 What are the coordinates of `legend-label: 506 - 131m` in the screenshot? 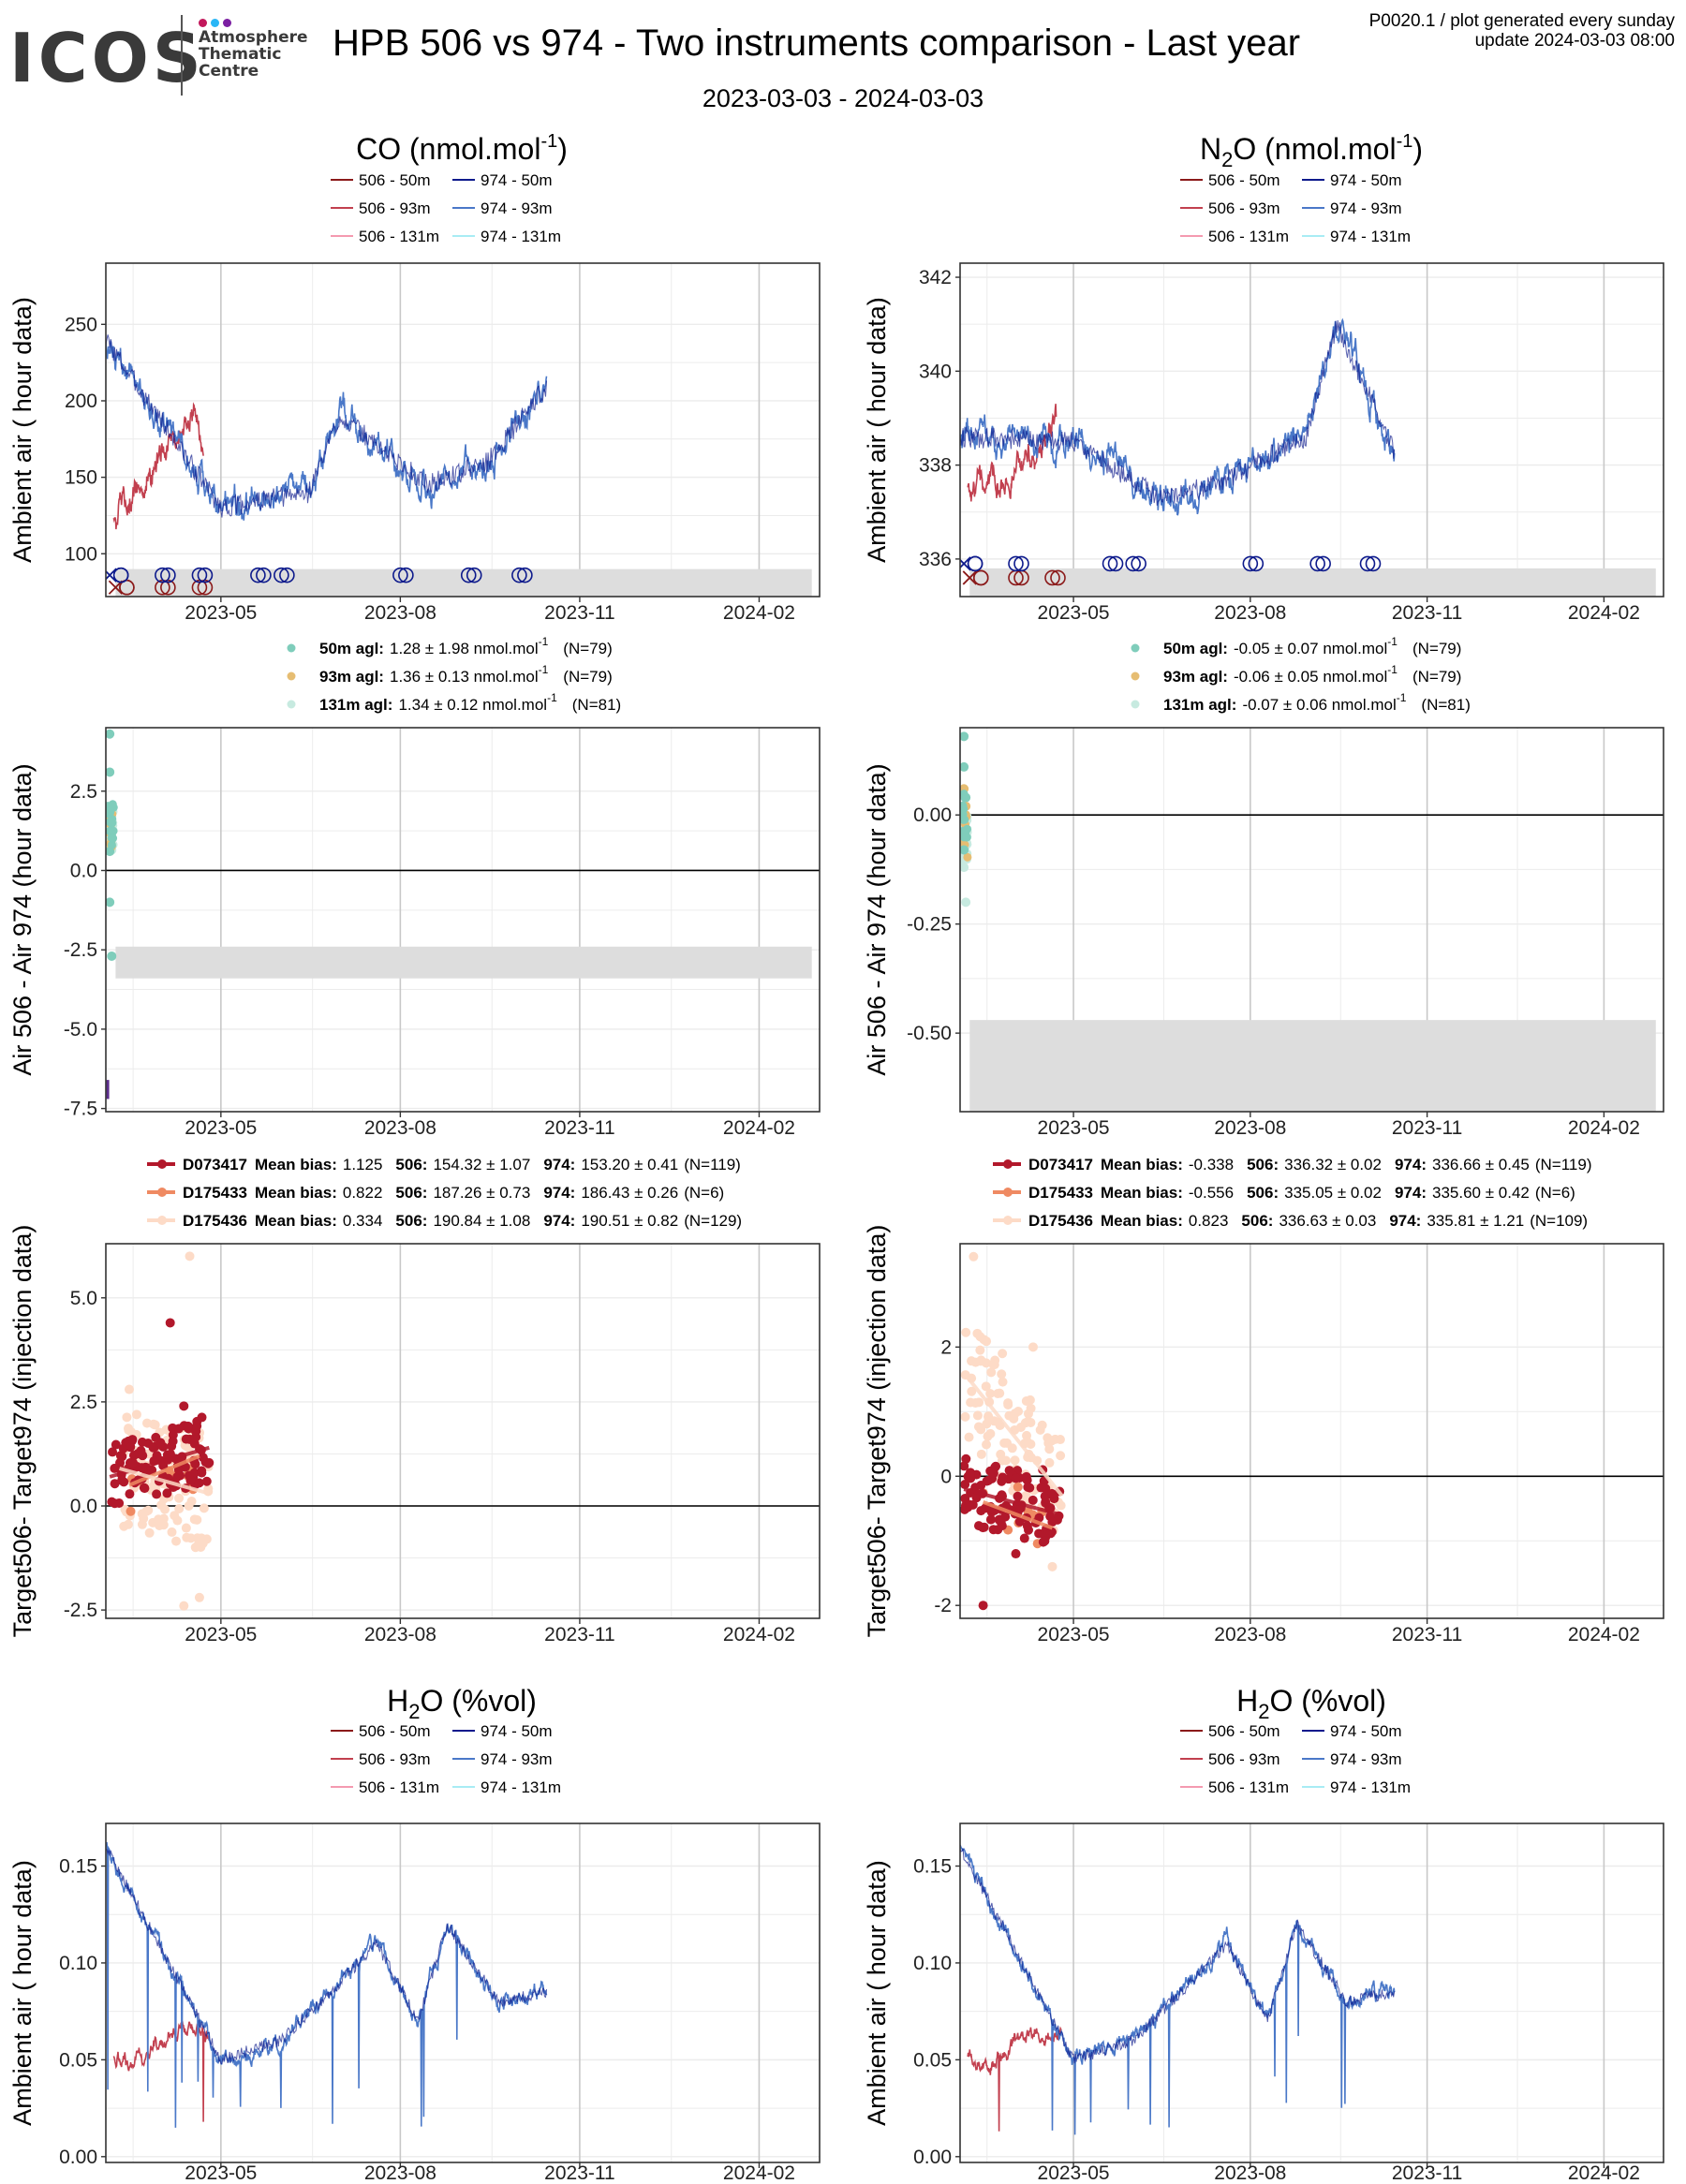 It's located at (399, 236).